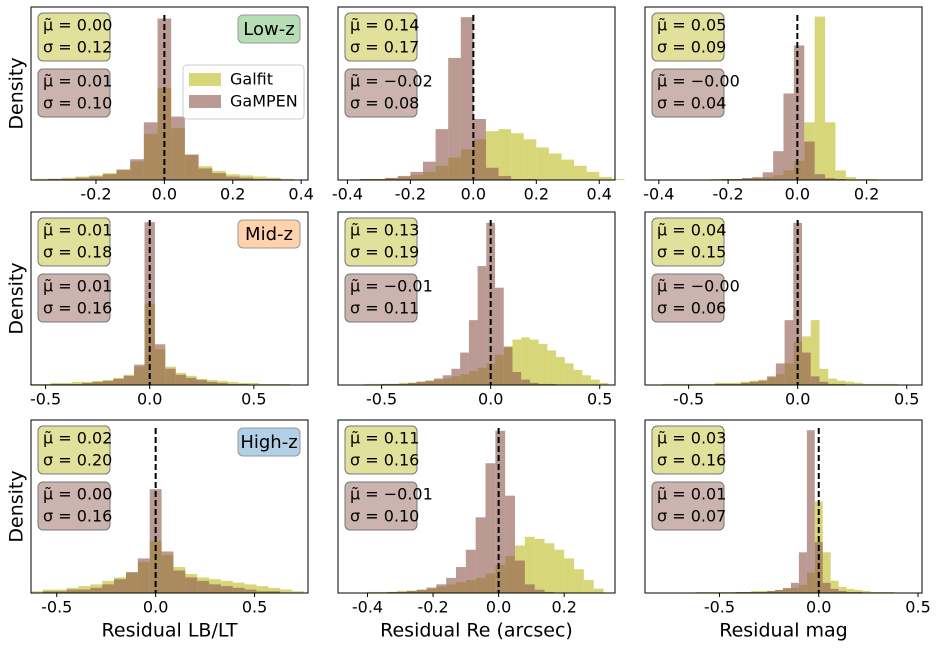 The height and width of the screenshot is (649, 939). Describe the element at coordinates (170, 631) in the screenshot. I see `x-axis-label: Residual LB/LT` at that location.